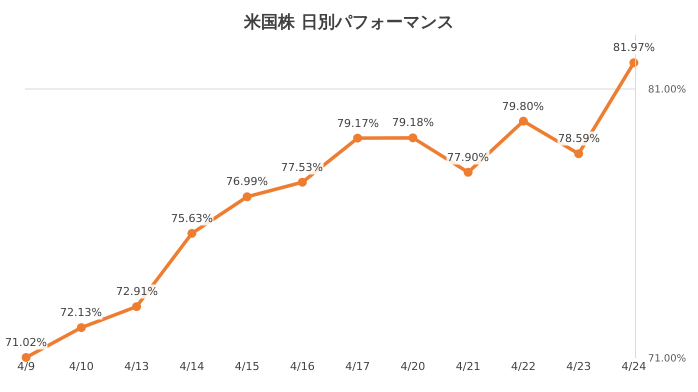 The width and height of the screenshot is (698, 392). Describe the element at coordinates (192, 218) in the screenshot. I see `data-label: 75.63%` at that location.